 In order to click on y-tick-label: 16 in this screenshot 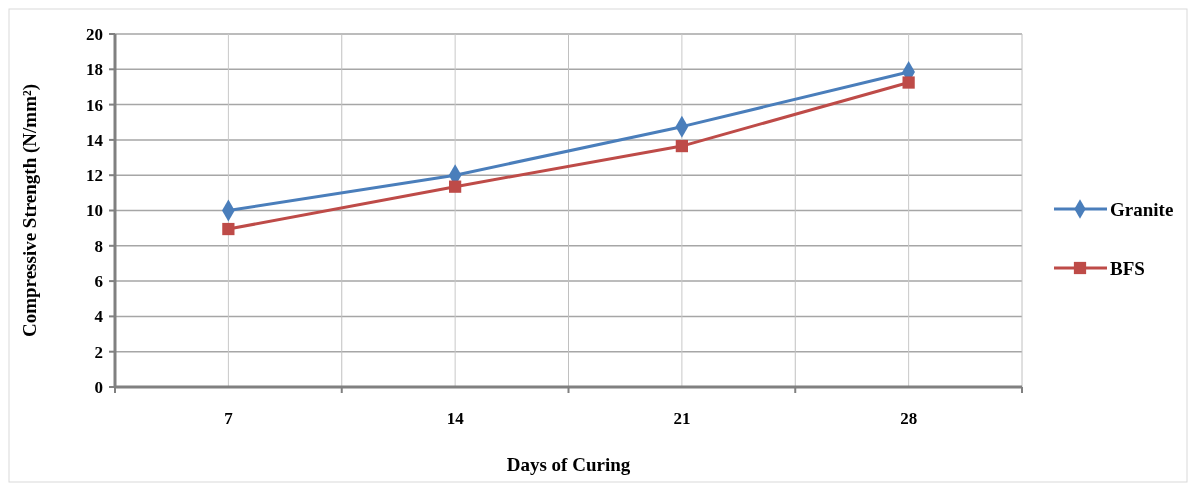, I will do `click(94, 105)`.